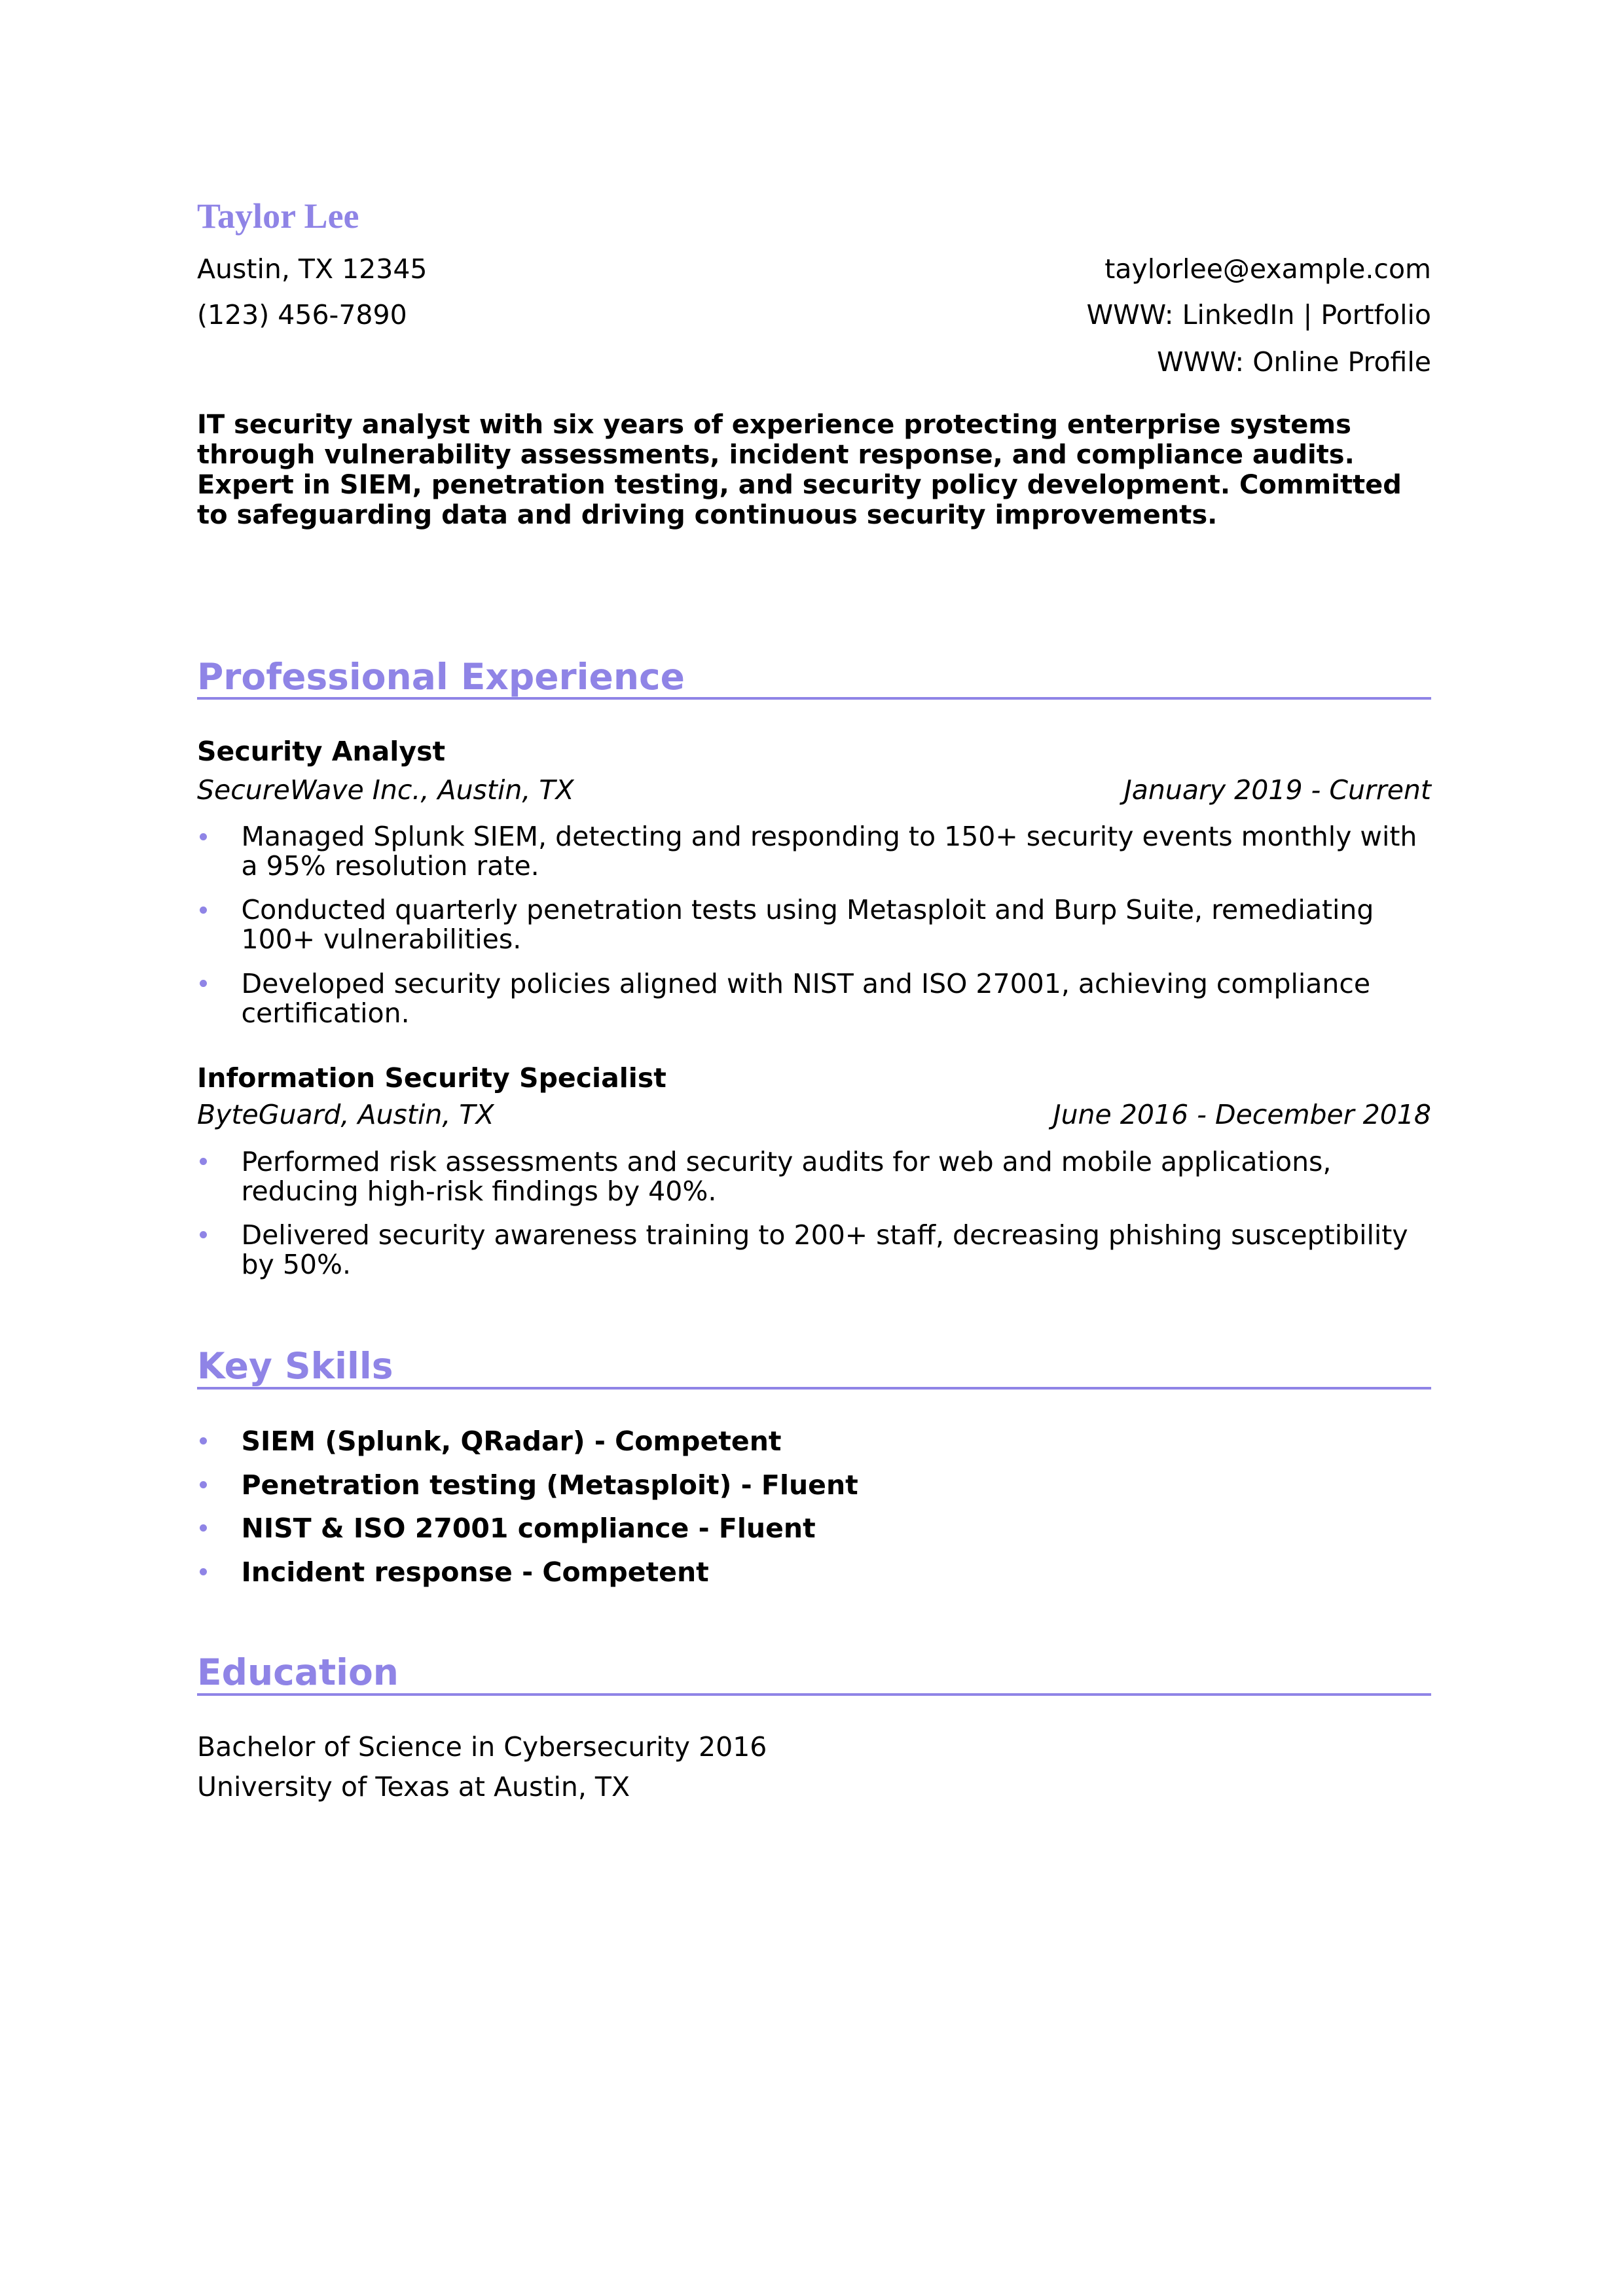 The width and height of the screenshot is (1623, 2296). Describe the element at coordinates (1294, 362) in the screenshot. I see `link: WWW: Online Profile` at that location.